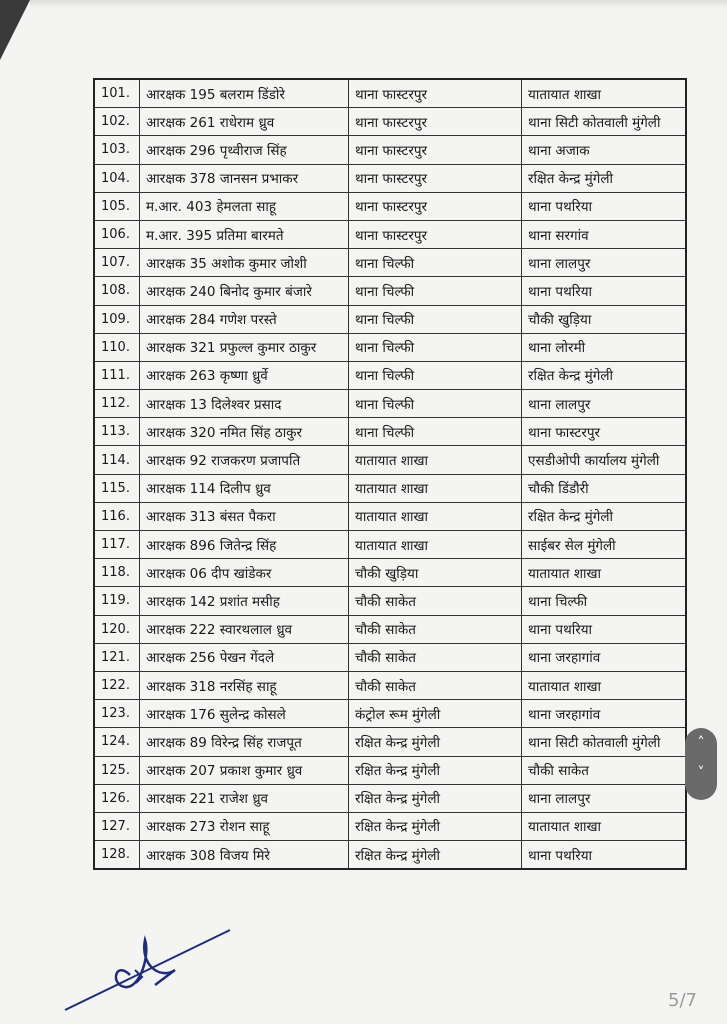 This screenshot has width=727, height=1024. What do you see at coordinates (244, 516) in the screenshot?
I see `employee-name-cell: आरक्षक 313 बंसत पैकरा` at bounding box center [244, 516].